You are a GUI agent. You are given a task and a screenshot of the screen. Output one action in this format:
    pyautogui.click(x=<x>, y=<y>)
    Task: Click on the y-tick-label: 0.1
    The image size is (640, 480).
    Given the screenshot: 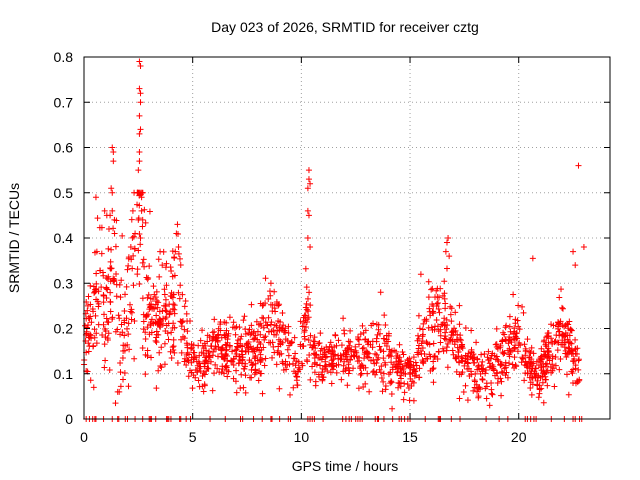 What is the action you would take?
    pyautogui.click(x=64, y=374)
    